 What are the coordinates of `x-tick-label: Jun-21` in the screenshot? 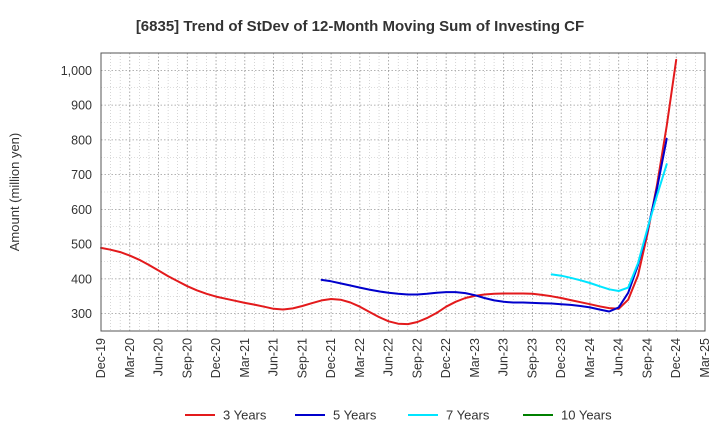 It's located at (274, 357).